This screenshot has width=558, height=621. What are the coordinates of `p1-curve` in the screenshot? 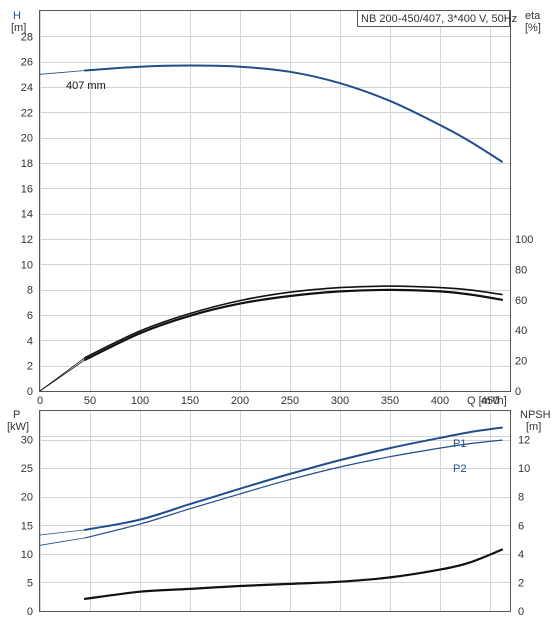 It's located at (293, 478).